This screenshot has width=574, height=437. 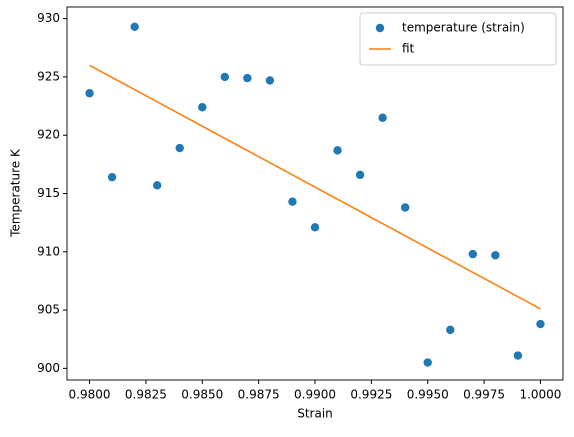 I want to click on x-tick-label: 1.0000, so click(x=540, y=395).